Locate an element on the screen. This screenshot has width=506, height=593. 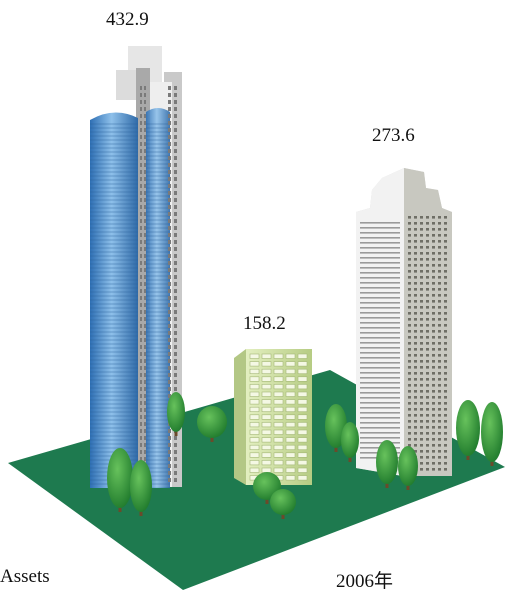
value-label-1: 432.9 is located at coordinates (127, 19).